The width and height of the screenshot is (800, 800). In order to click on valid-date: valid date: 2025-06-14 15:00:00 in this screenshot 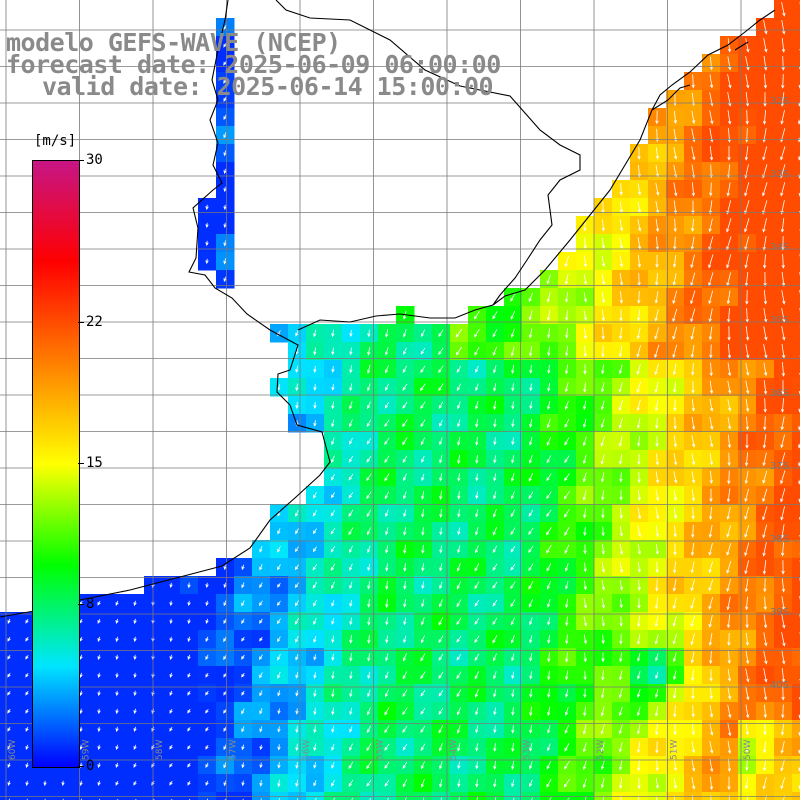, I will do `click(268, 86)`.